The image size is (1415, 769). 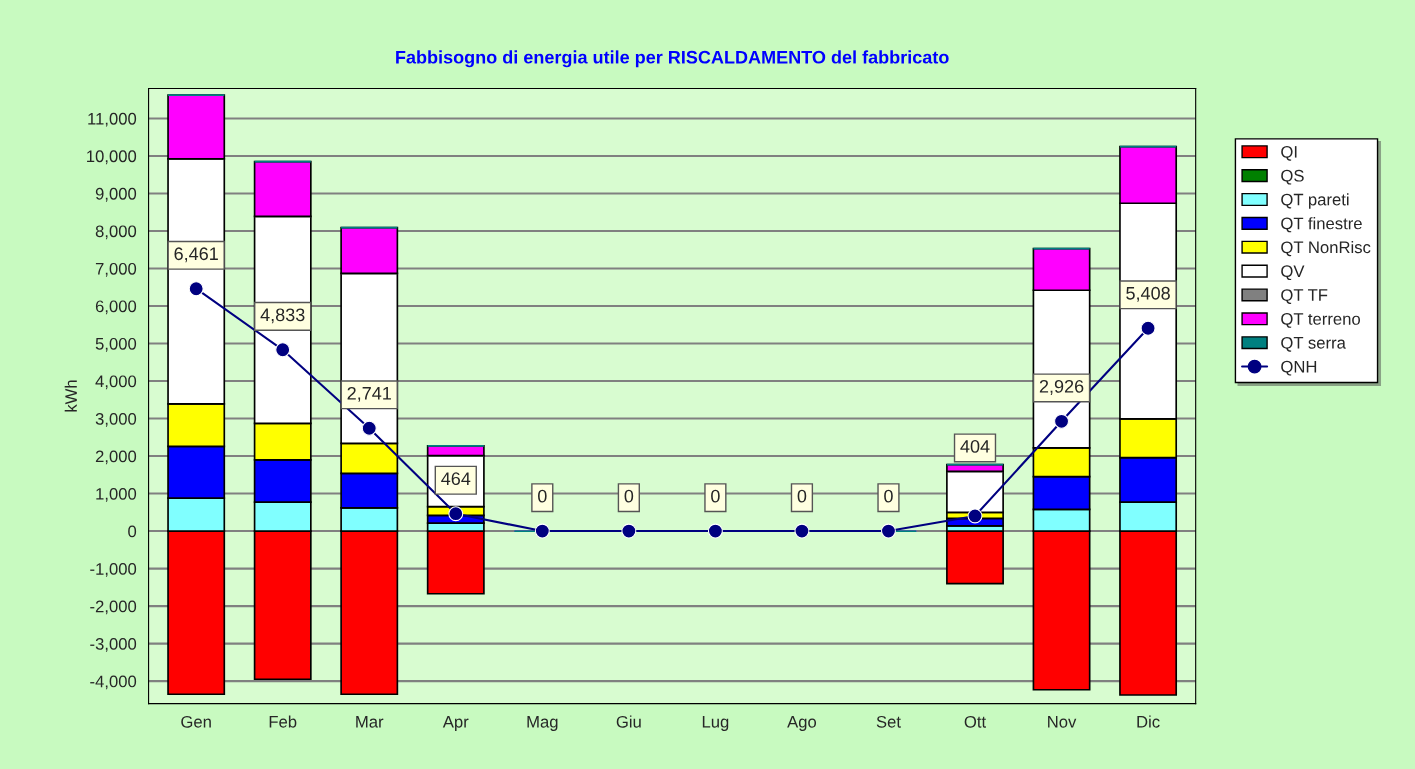 What do you see at coordinates (672, 59) in the screenshot?
I see `chart-title: Fabbisogno di energia utile per RISCALDAMENTO del fabbricato` at bounding box center [672, 59].